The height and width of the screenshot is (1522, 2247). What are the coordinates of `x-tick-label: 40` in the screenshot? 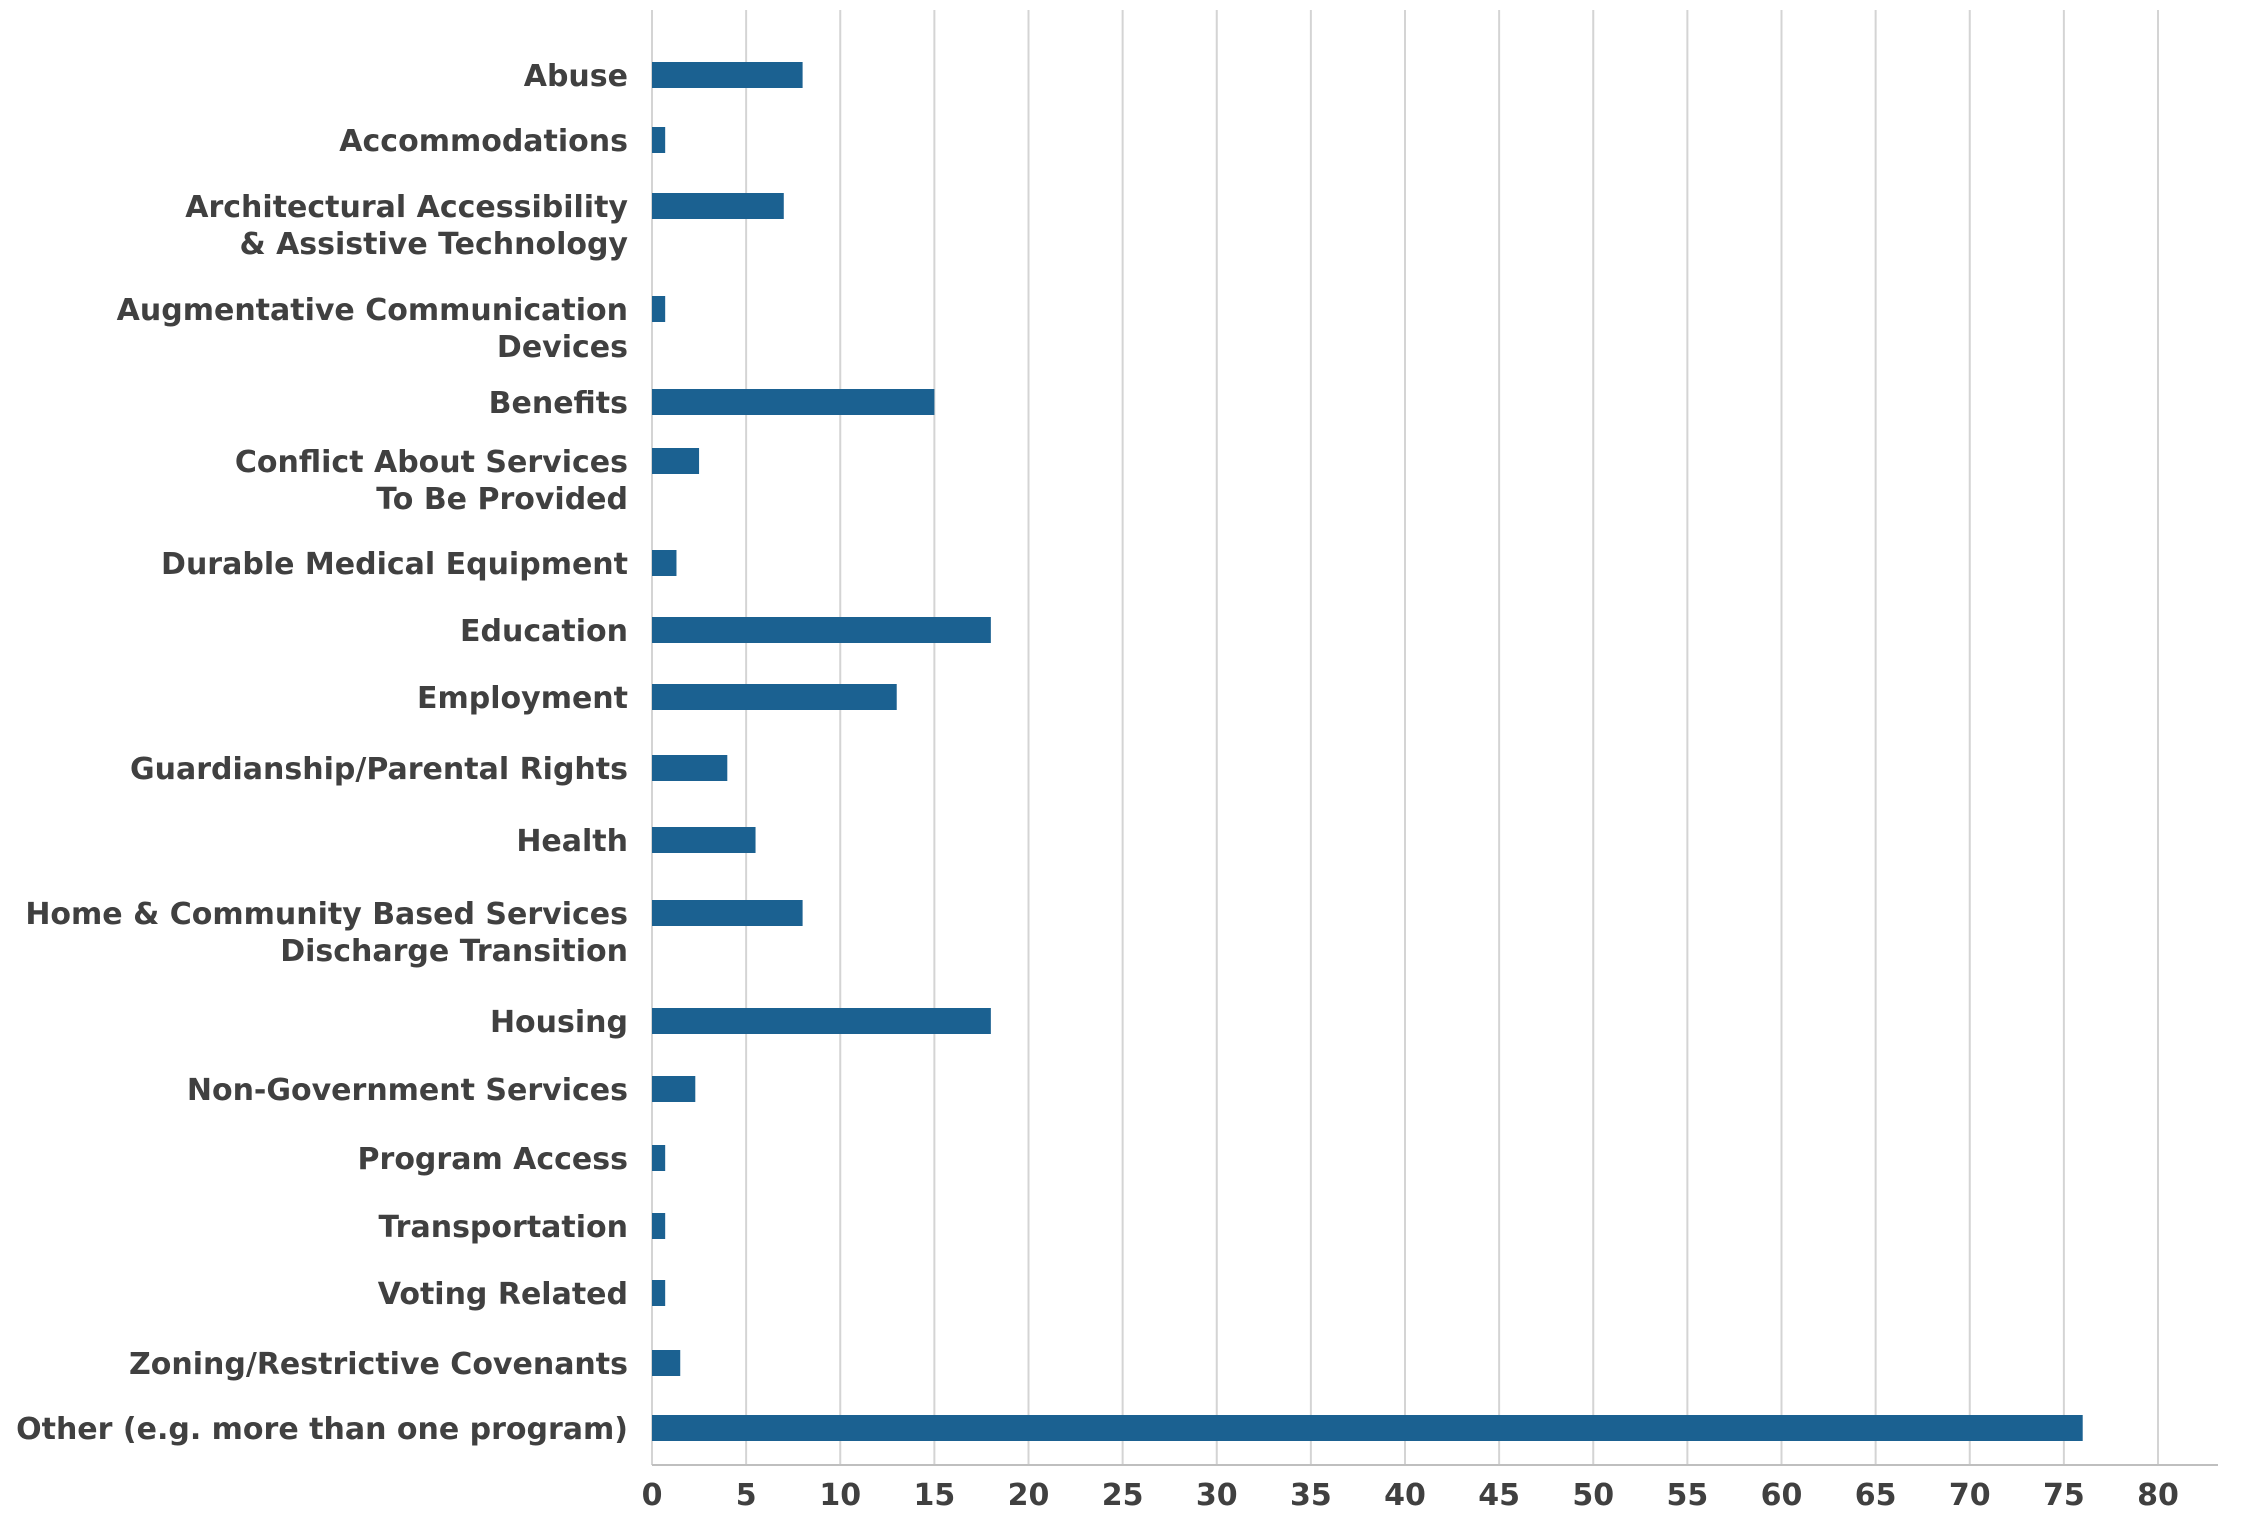 It's located at (1405, 1495).